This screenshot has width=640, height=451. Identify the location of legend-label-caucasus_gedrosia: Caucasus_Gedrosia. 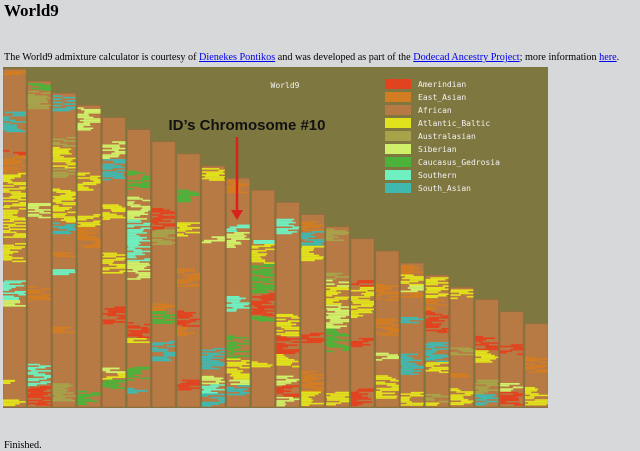
(459, 162).